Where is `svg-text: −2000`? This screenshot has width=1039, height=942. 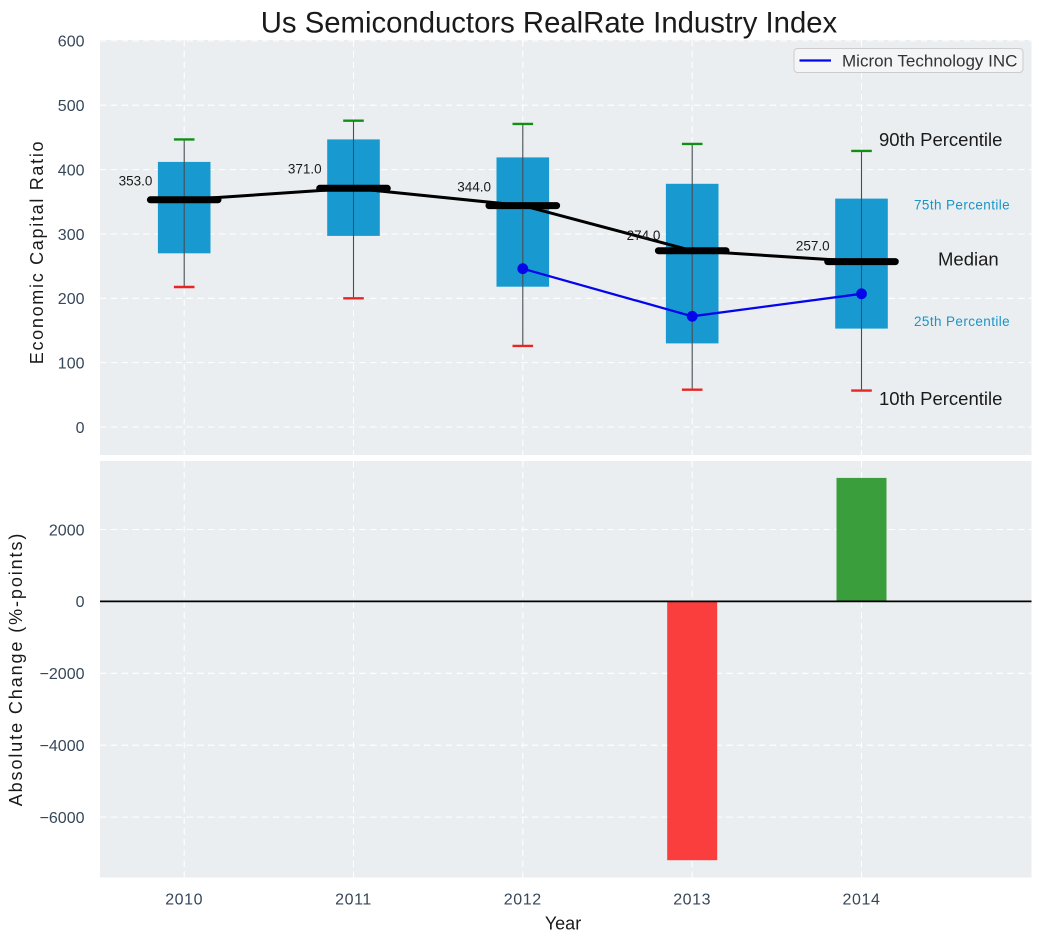
svg-text: −2000 is located at coordinates (62, 674).